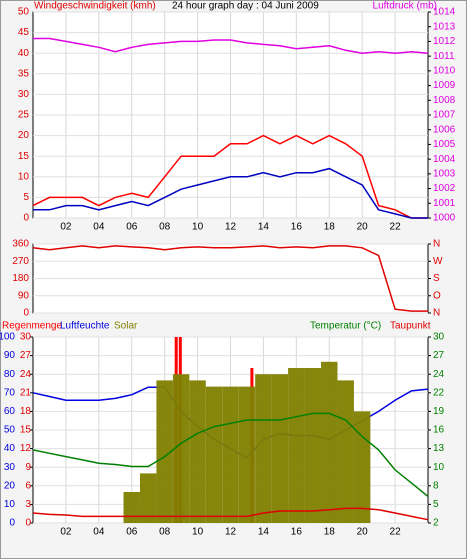 Image resolution: width=467 pixels, height=559 pixels. What do you see at coordinates (26, 430) in the screenshot?
I see `y3-tick-label: 15` at bounding box center [26, 430].